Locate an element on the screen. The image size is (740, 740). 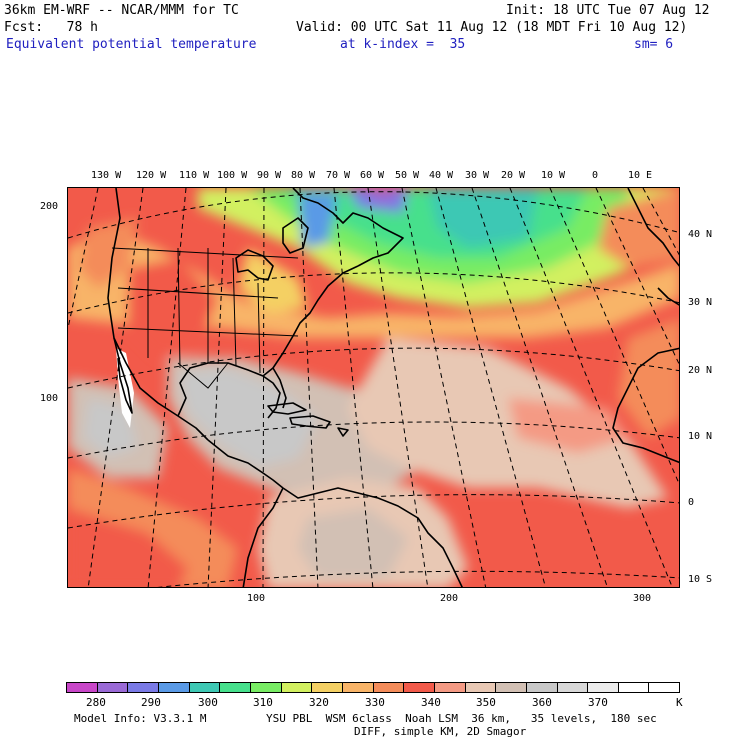
lon-label-10e: 10 E is located at coordinates (640, 175).